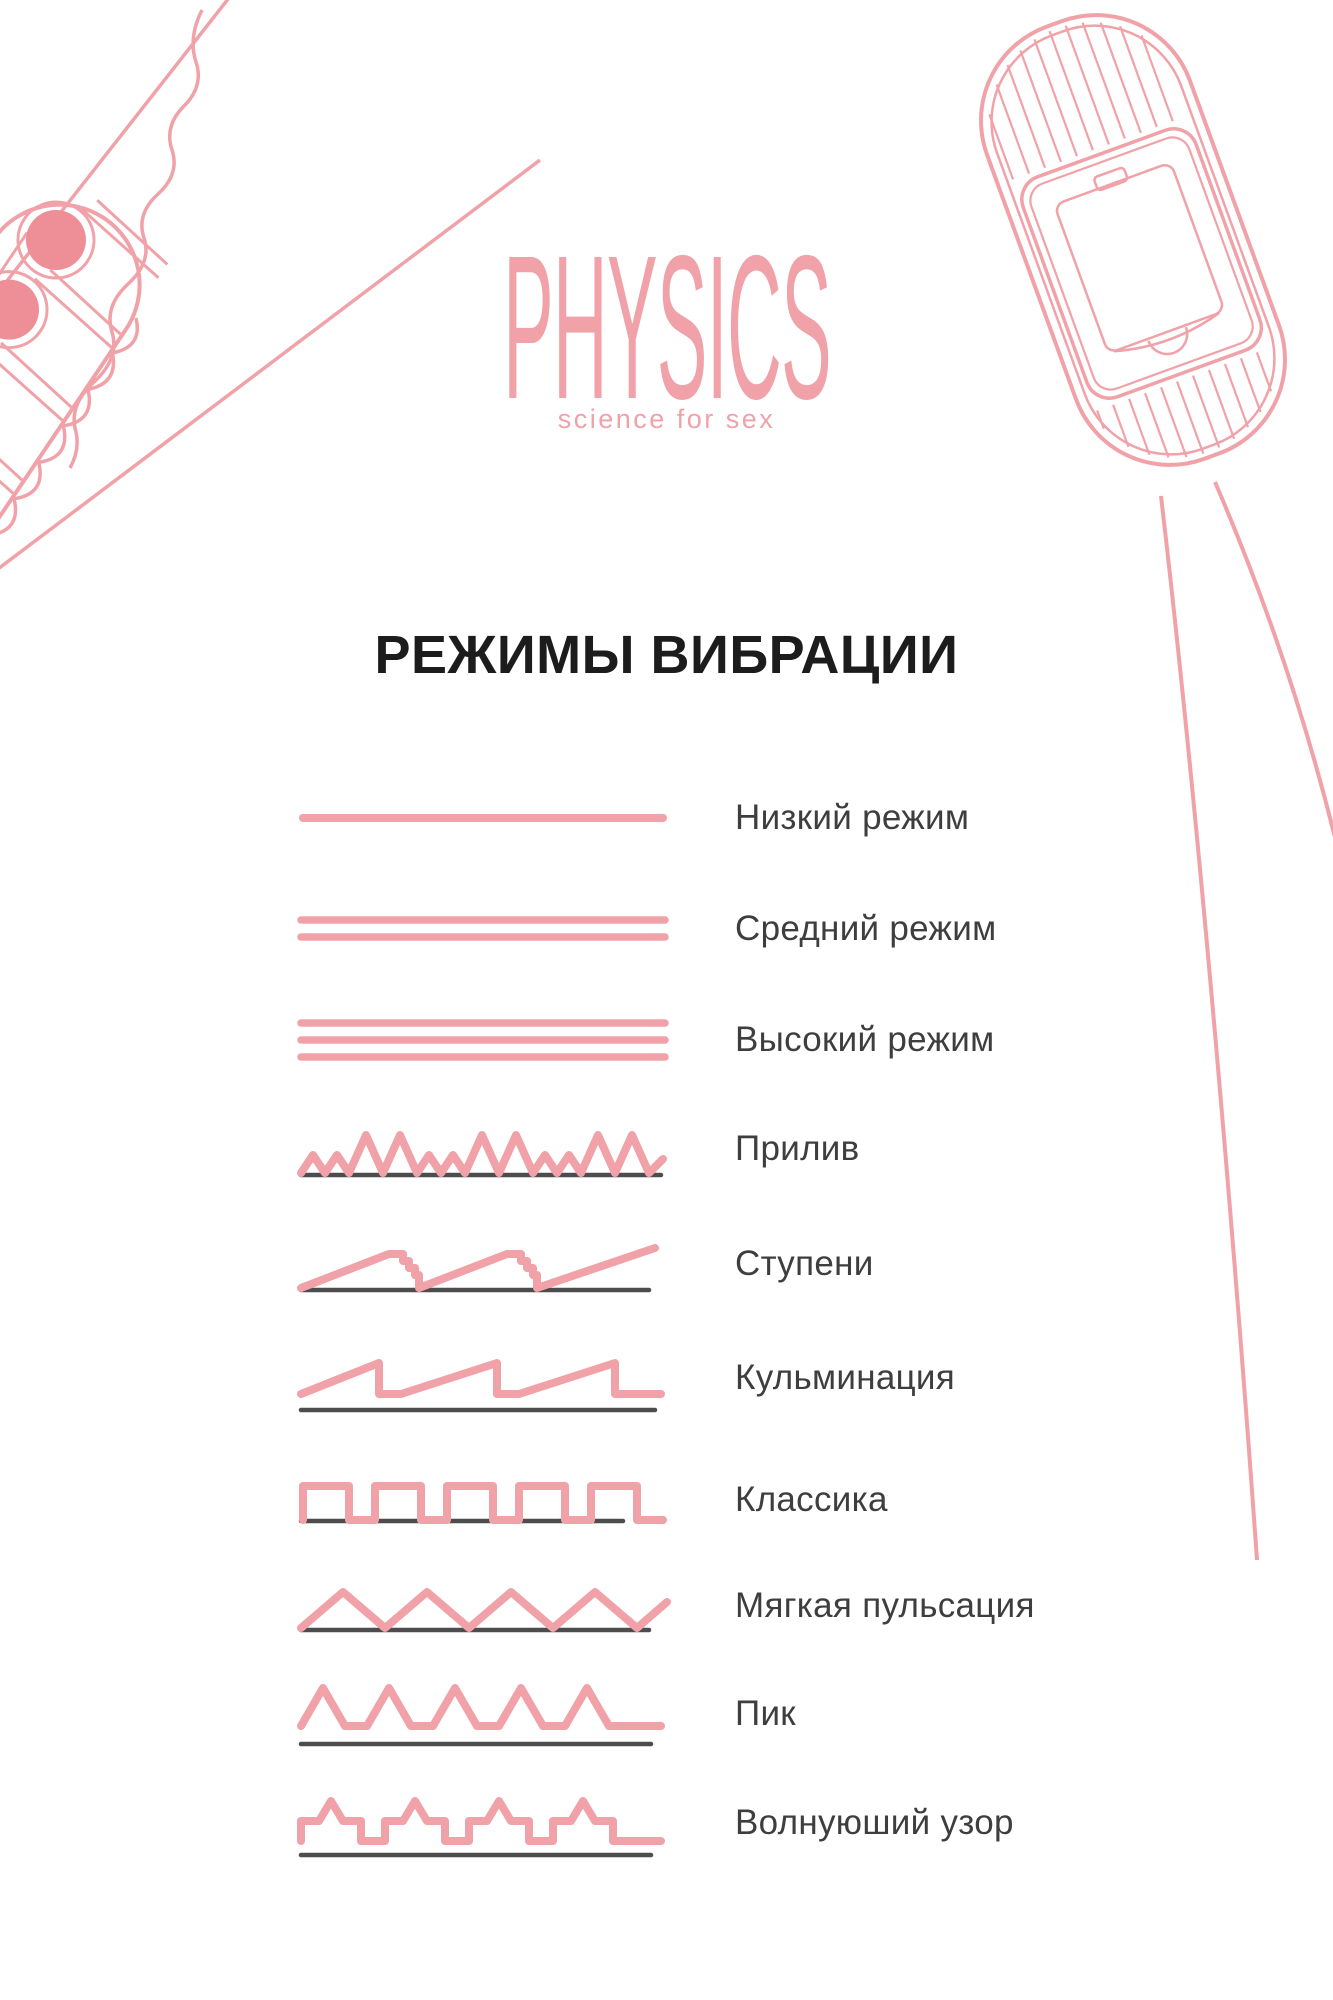 Image resolution: width=1333 pixels, height=2000 pixels. I want to click on mode-row: Классика, so click(813, 1500).